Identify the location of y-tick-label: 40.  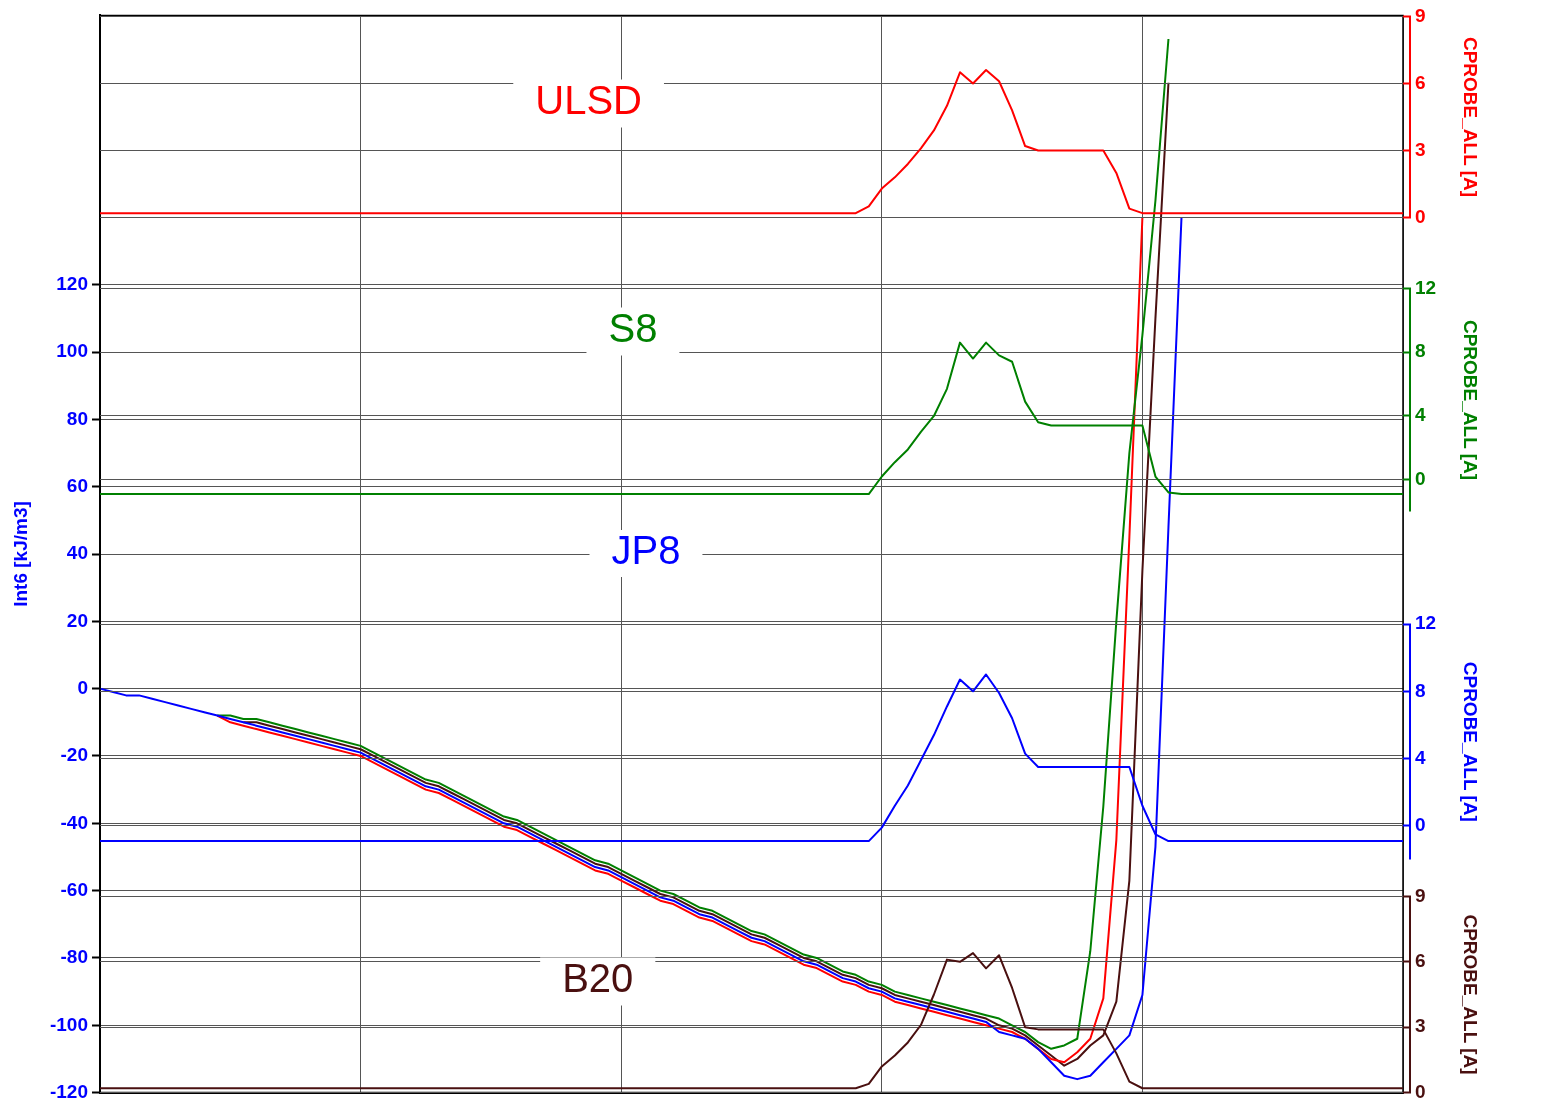
(77, 553).